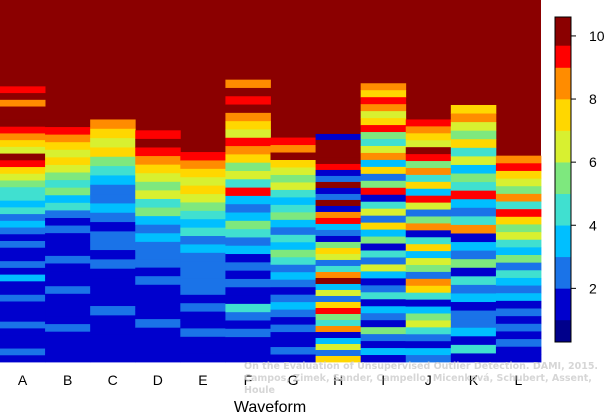 Image resolution: width=605 pixels, height=413 pixels. I want to click on x-tick-label: C, so click(113, 380).